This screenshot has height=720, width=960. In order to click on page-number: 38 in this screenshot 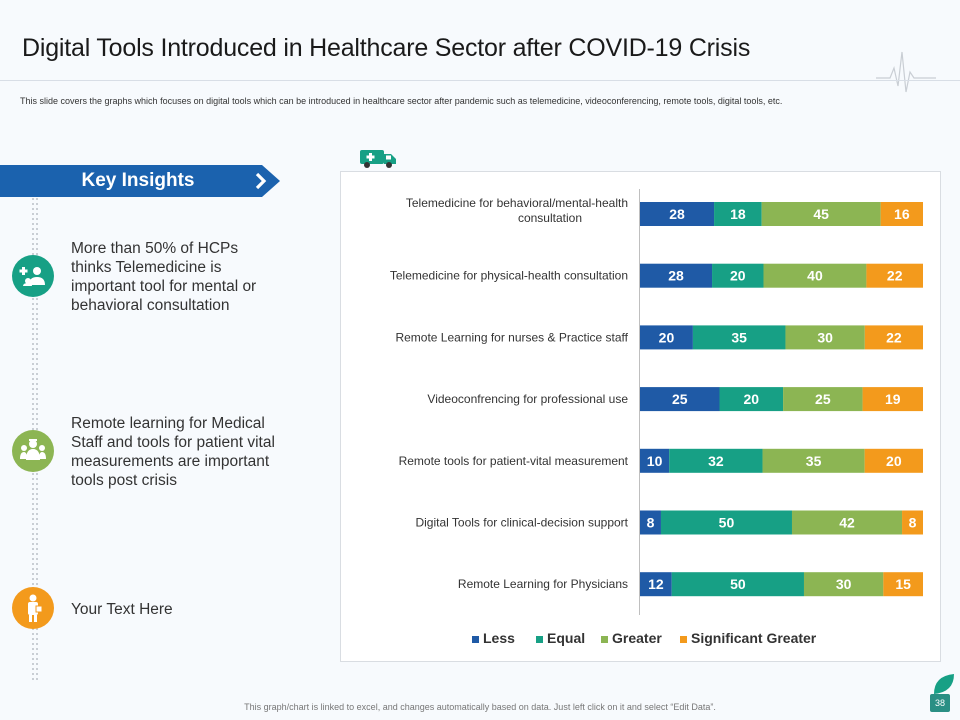, I will do `click(940, 703)`.